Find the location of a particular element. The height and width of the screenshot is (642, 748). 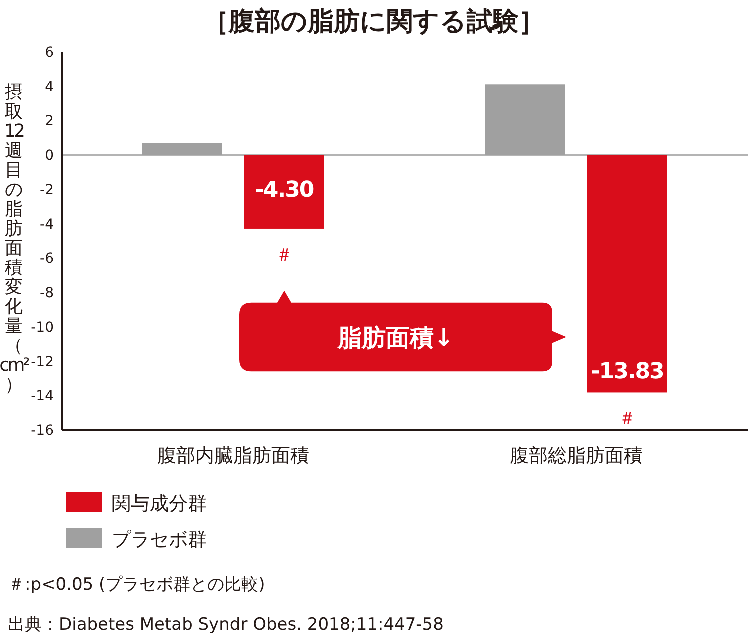

y-tick-label: -4 is located at coordinates (47, 224).